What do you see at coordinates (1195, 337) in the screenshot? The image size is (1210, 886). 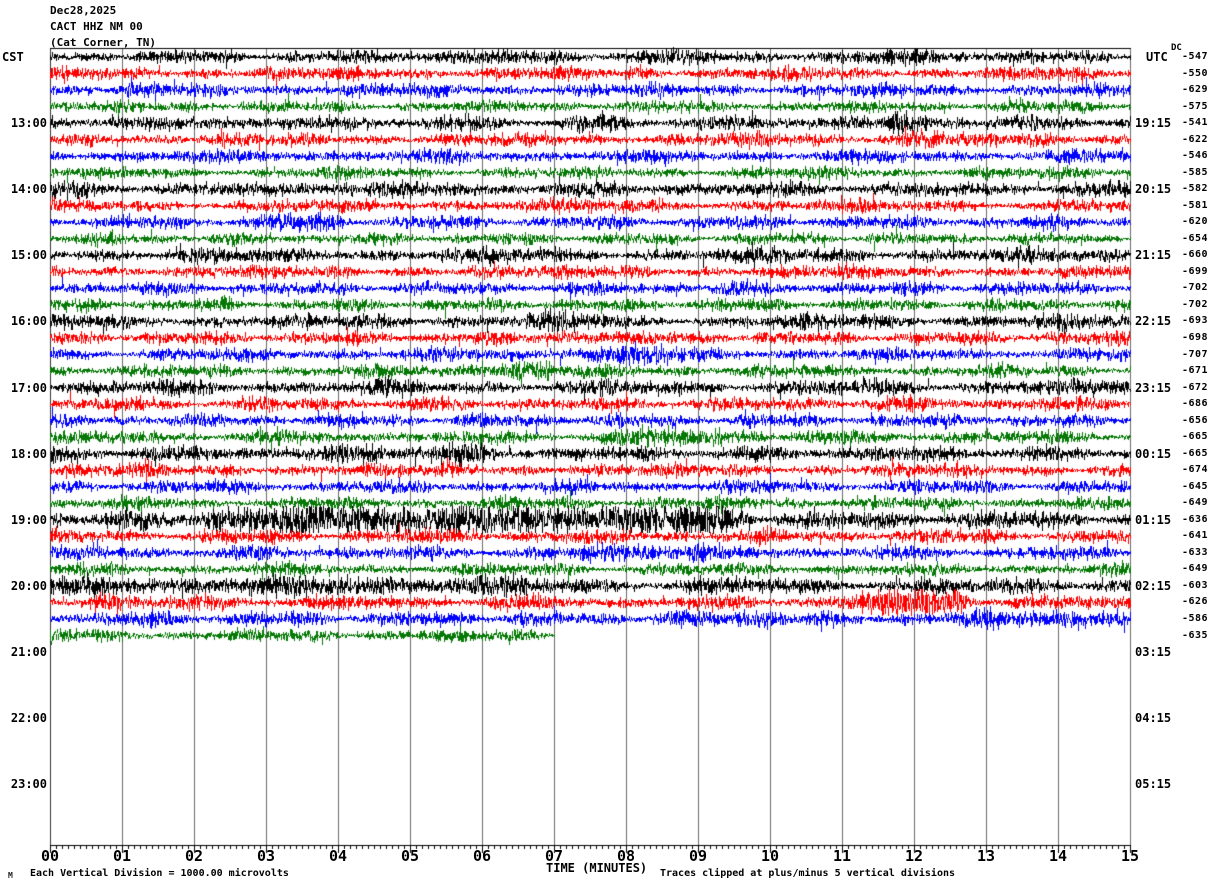 I see `dc-offset-value: -698` at bounding box center [1195, 337].